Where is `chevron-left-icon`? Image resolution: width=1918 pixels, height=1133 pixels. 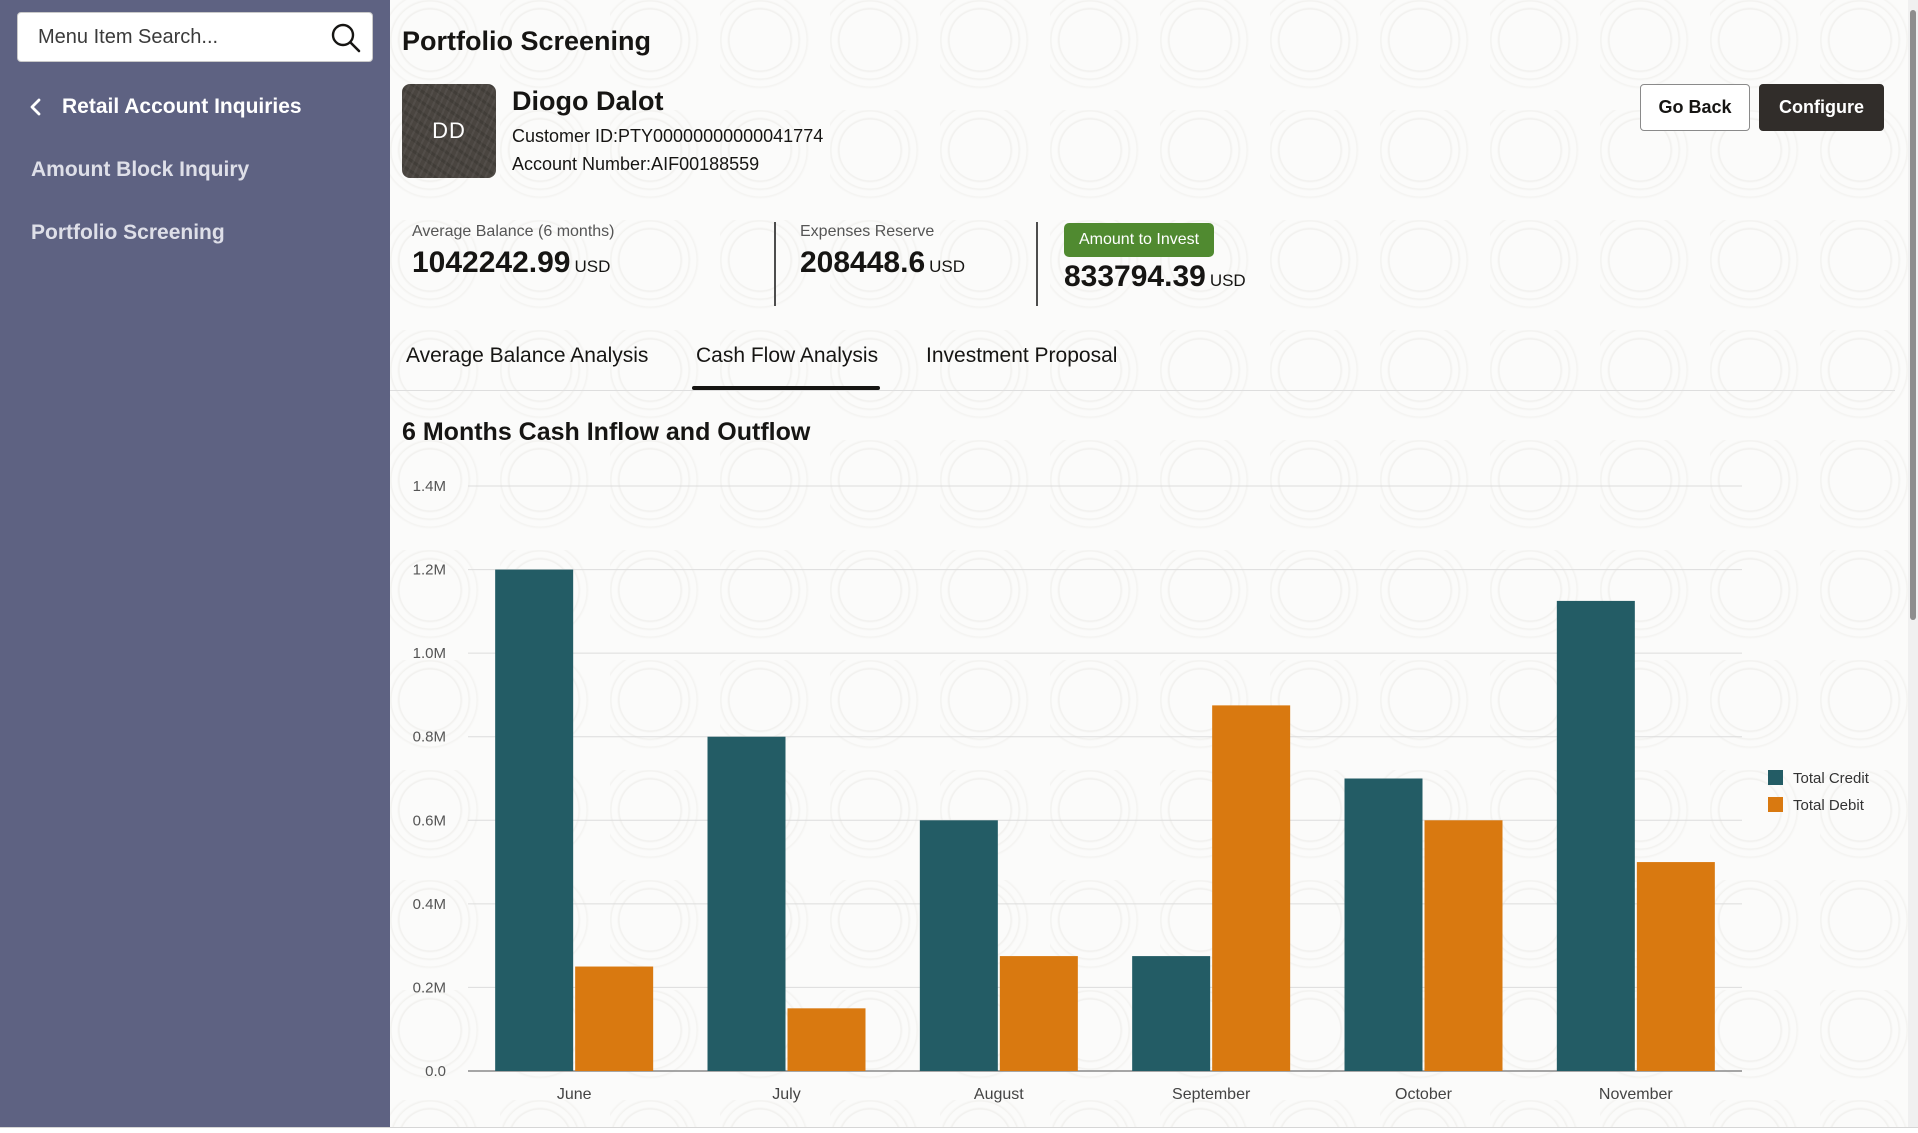 chevron-left-icon is located at coordinates (35, 107).